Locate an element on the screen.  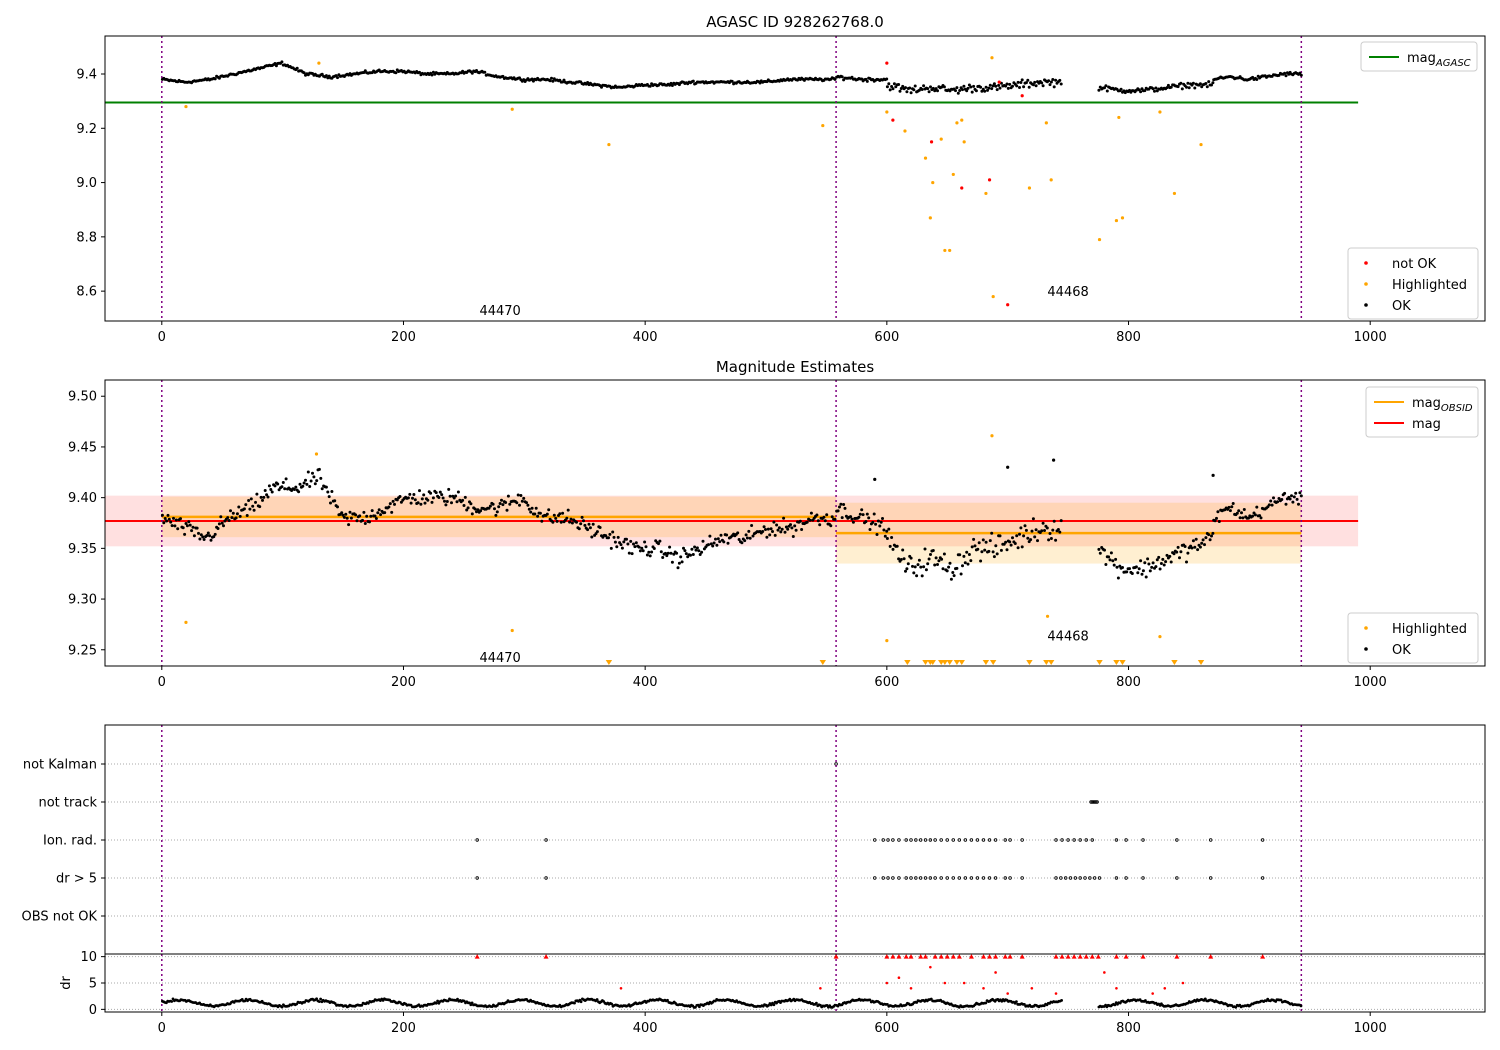
magest-xtick-label: 800 is located at coordinates (1128, 682).